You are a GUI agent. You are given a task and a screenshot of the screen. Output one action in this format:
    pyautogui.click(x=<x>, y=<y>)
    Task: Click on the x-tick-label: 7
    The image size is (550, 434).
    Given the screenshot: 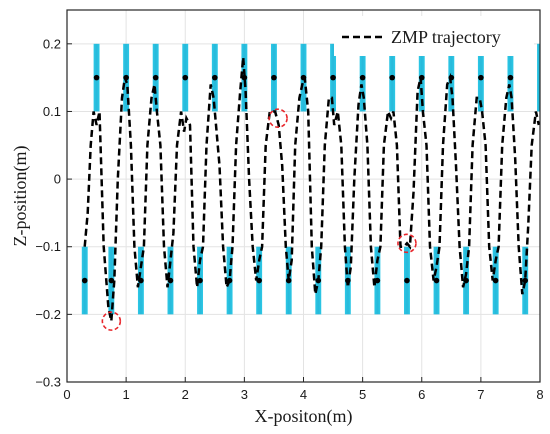 What is the action you would take?
    pyautogui.click(x=480, y=394)
    